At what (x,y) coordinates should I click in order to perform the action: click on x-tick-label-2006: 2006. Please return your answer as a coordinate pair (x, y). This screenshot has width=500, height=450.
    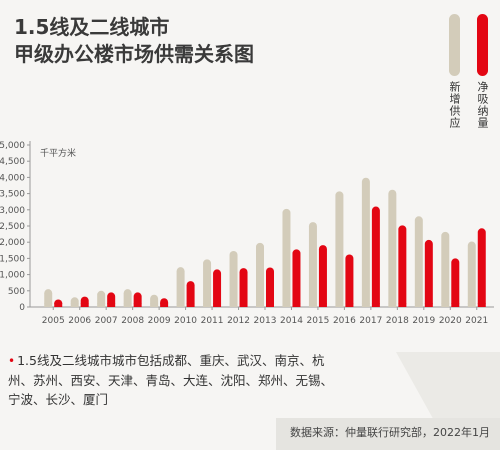
    Looking at the image, I should click on (79, 321).